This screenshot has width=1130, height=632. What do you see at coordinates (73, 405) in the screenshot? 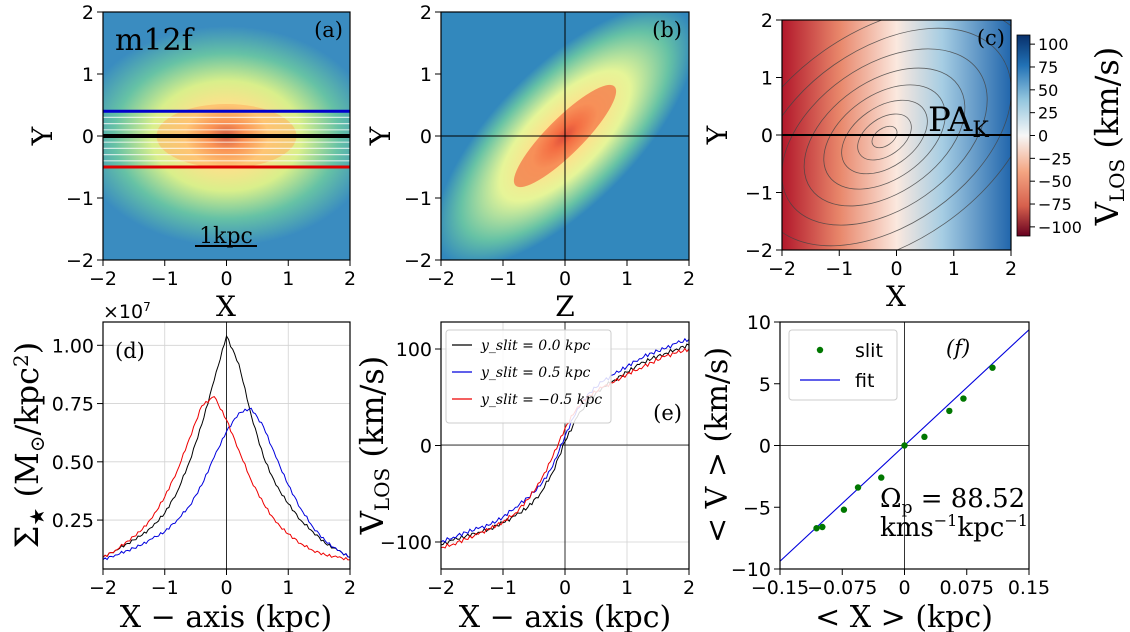
I see `panel-d-ytick-label: 0.75` at bounding box center [73, 405].